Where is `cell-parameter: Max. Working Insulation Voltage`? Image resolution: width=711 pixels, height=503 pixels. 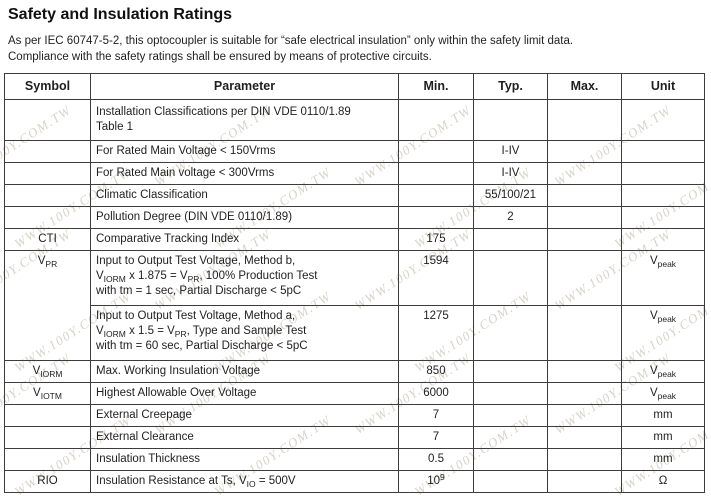
cell-parameter: Max. Working Insulation Voltage is located at coordinates (244, 371).